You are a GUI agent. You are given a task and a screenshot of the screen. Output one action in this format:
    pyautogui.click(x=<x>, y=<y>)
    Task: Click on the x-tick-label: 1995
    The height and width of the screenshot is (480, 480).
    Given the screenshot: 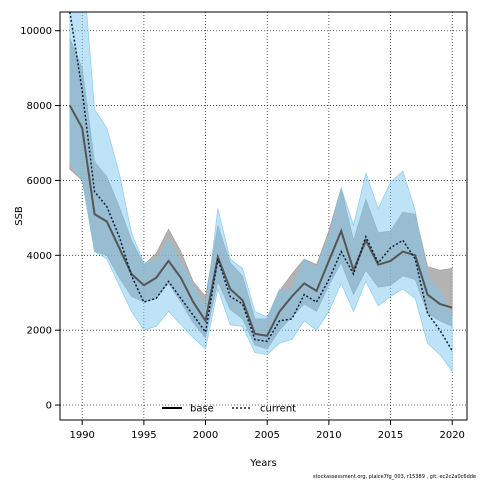 What is the action you would take?
    pyautogui.click(x=143, y=435)
    